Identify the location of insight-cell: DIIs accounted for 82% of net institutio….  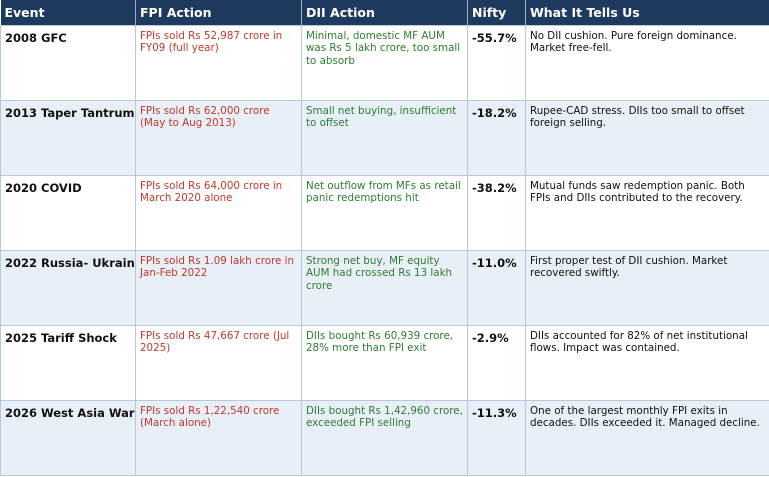
(647, 362).